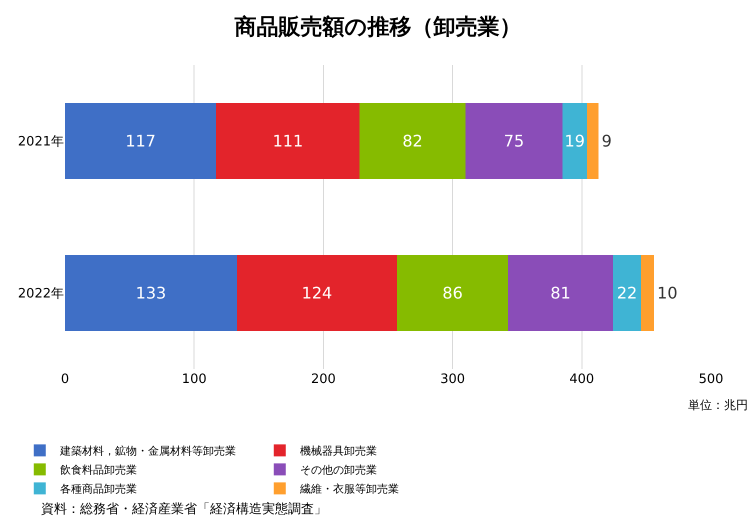  What do you see at coordinates (41, 294) in the screenshot?
I see `y-tick-label: 2022年` at bounding box center [41, 294].